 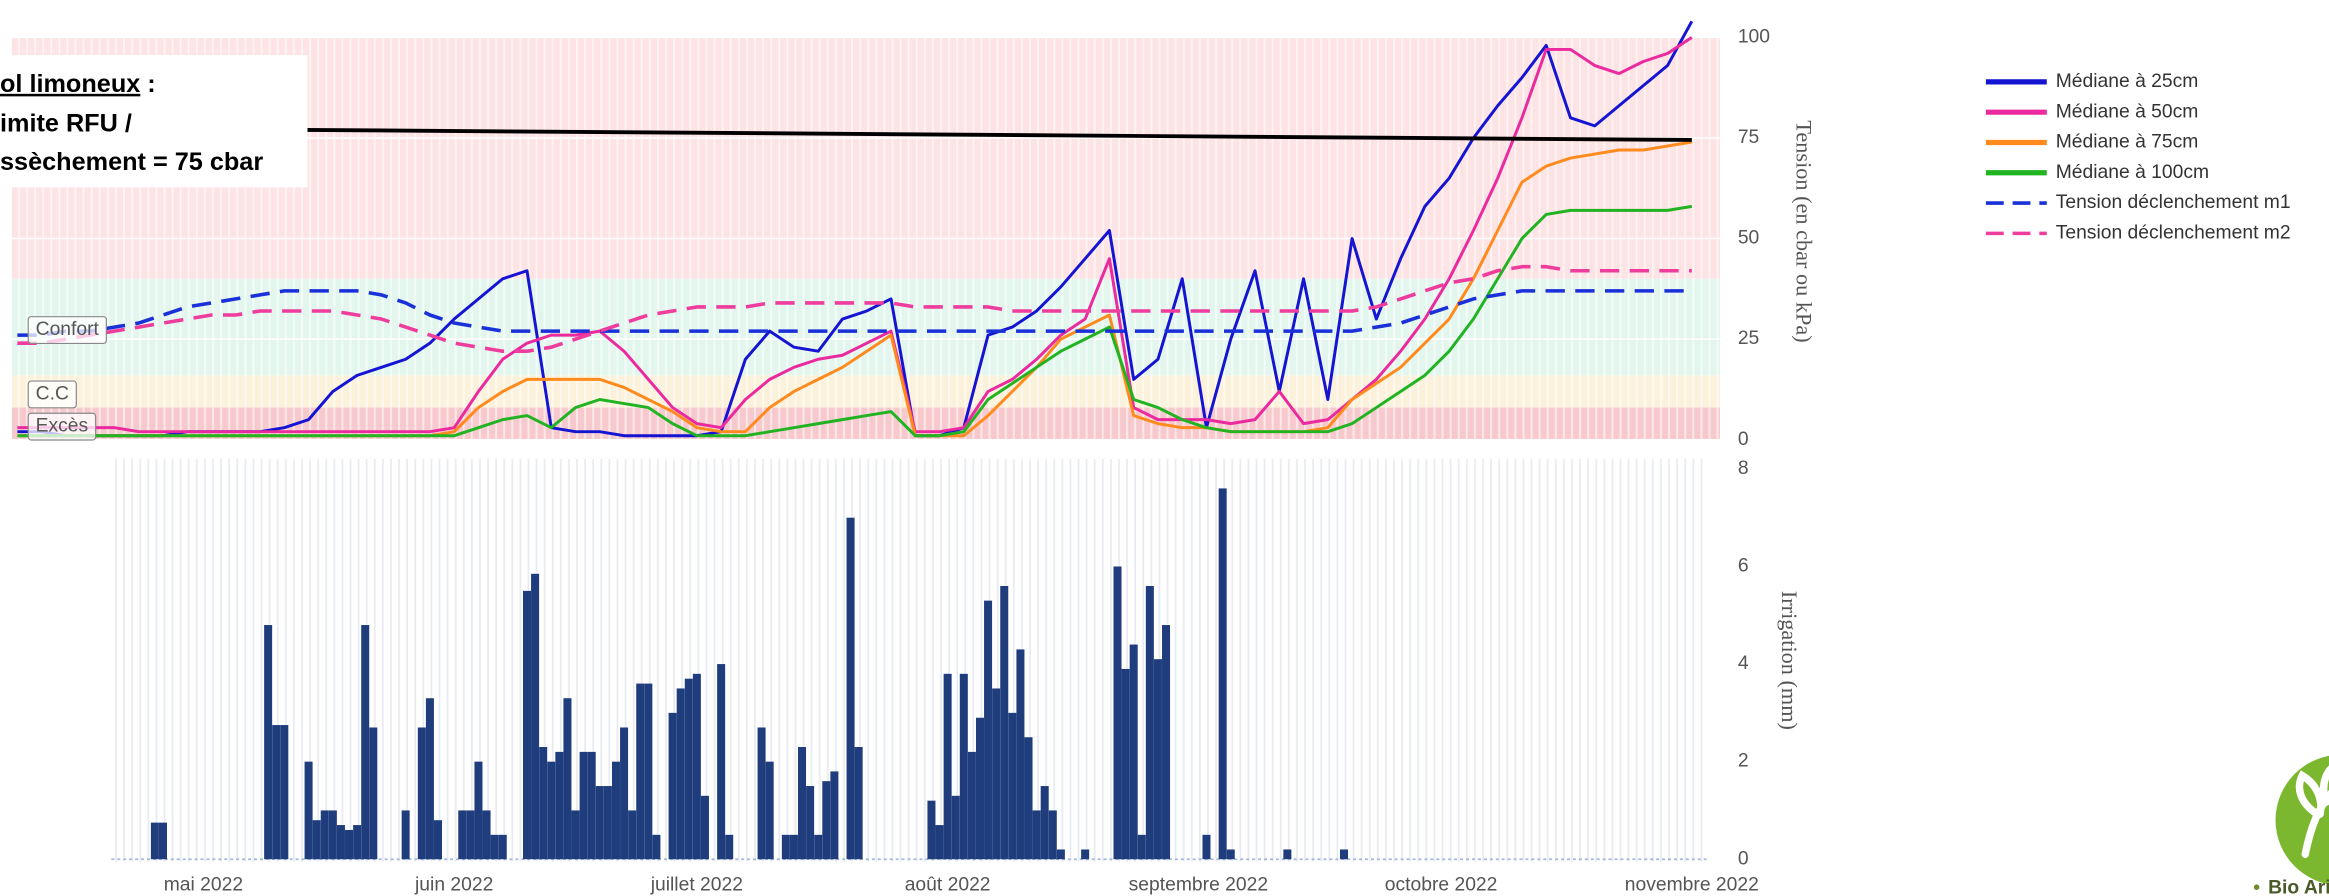 I want to click on legend-label: Tension déclenchement m1, so click(x=2173, y=202).